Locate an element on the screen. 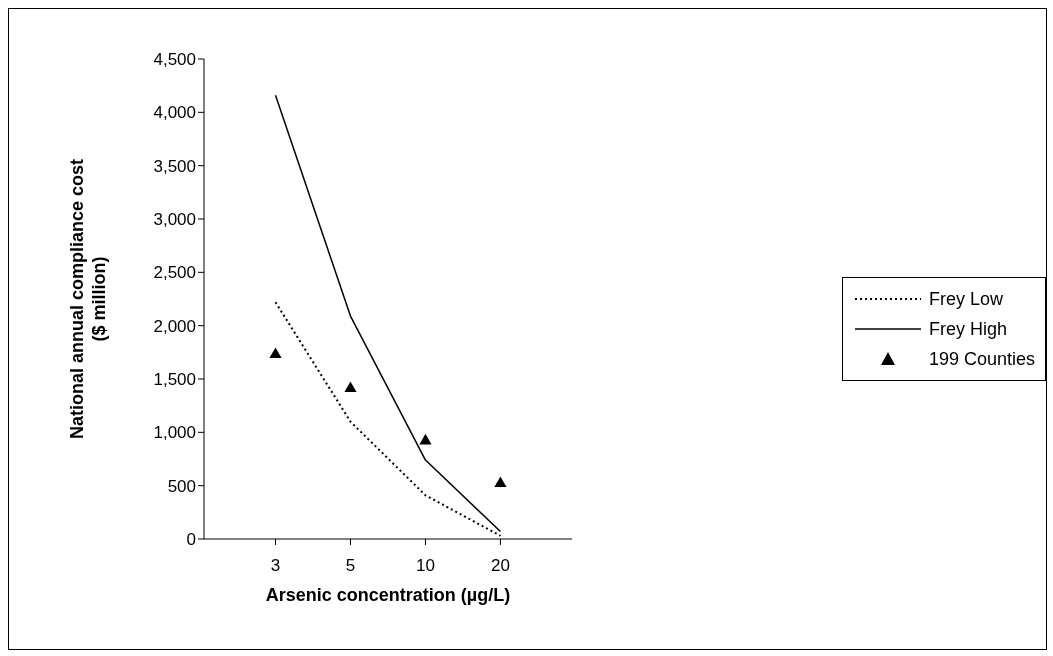 This screenshot has width=1053, height=656. legend-label: Frey Low is located at coordinates (965, 299).